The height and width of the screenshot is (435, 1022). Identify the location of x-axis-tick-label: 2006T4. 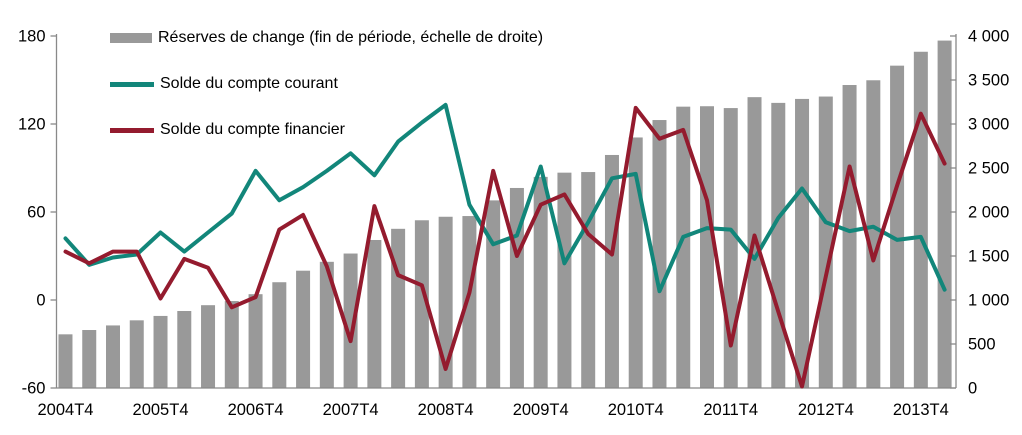
(256, 410).